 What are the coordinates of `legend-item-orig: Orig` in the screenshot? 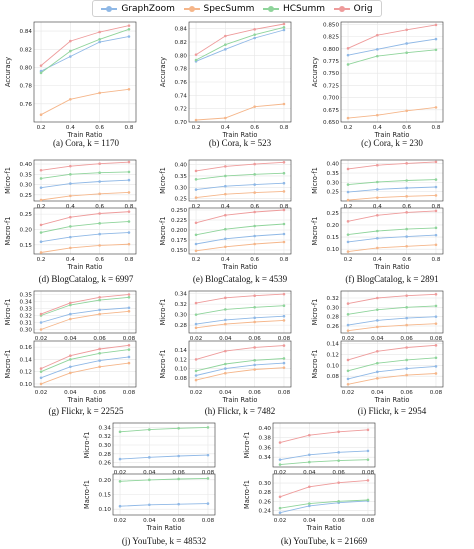 It's located at (353, 9).